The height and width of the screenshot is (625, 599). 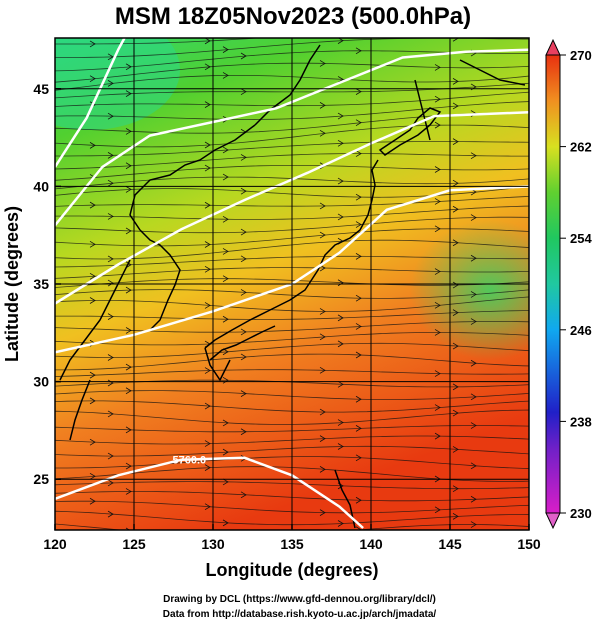 What do you see at coordinates (134, 544) in the screenshot?
I see `x-tick-label: 125` at bounding box center [134, 544].